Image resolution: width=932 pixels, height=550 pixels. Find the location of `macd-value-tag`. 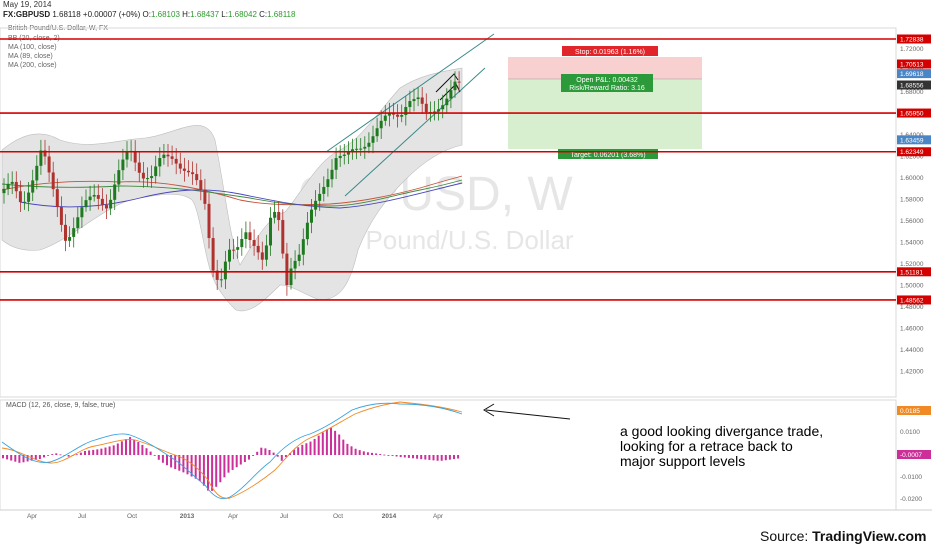

macd-value-tag is located at coordinates (914, 410).